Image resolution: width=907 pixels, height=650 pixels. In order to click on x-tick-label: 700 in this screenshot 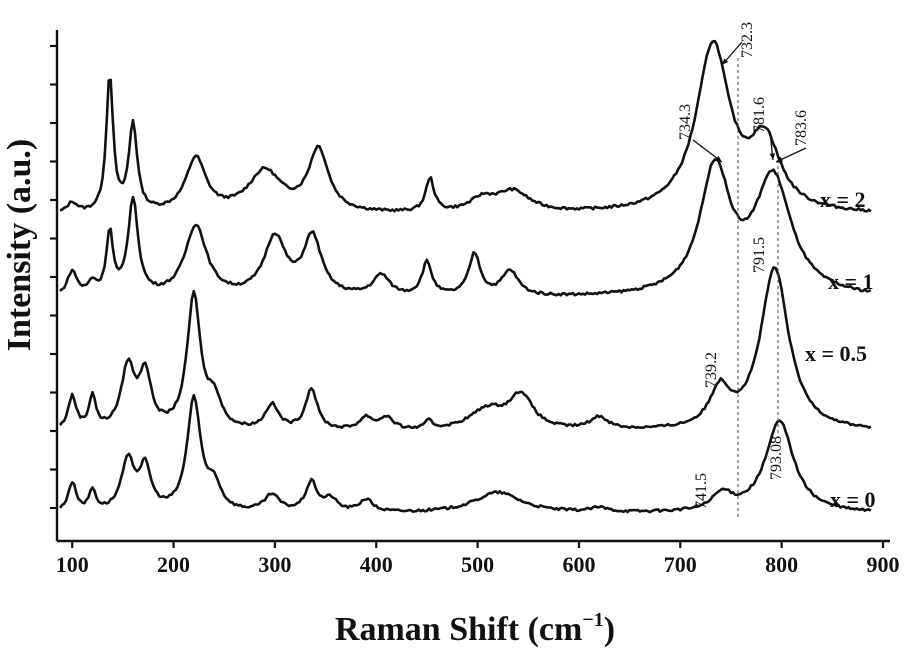, I will do `click(680, 564)`.